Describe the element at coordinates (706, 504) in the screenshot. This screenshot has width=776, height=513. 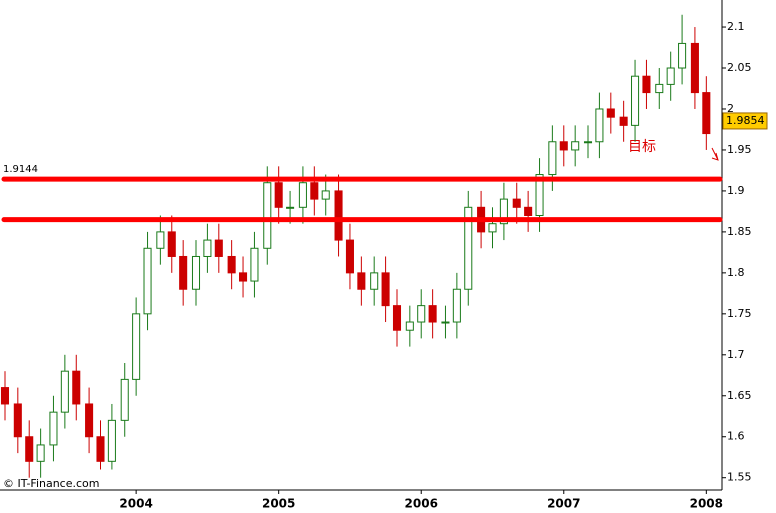
I see `x-tick-label: 2008` at that location.